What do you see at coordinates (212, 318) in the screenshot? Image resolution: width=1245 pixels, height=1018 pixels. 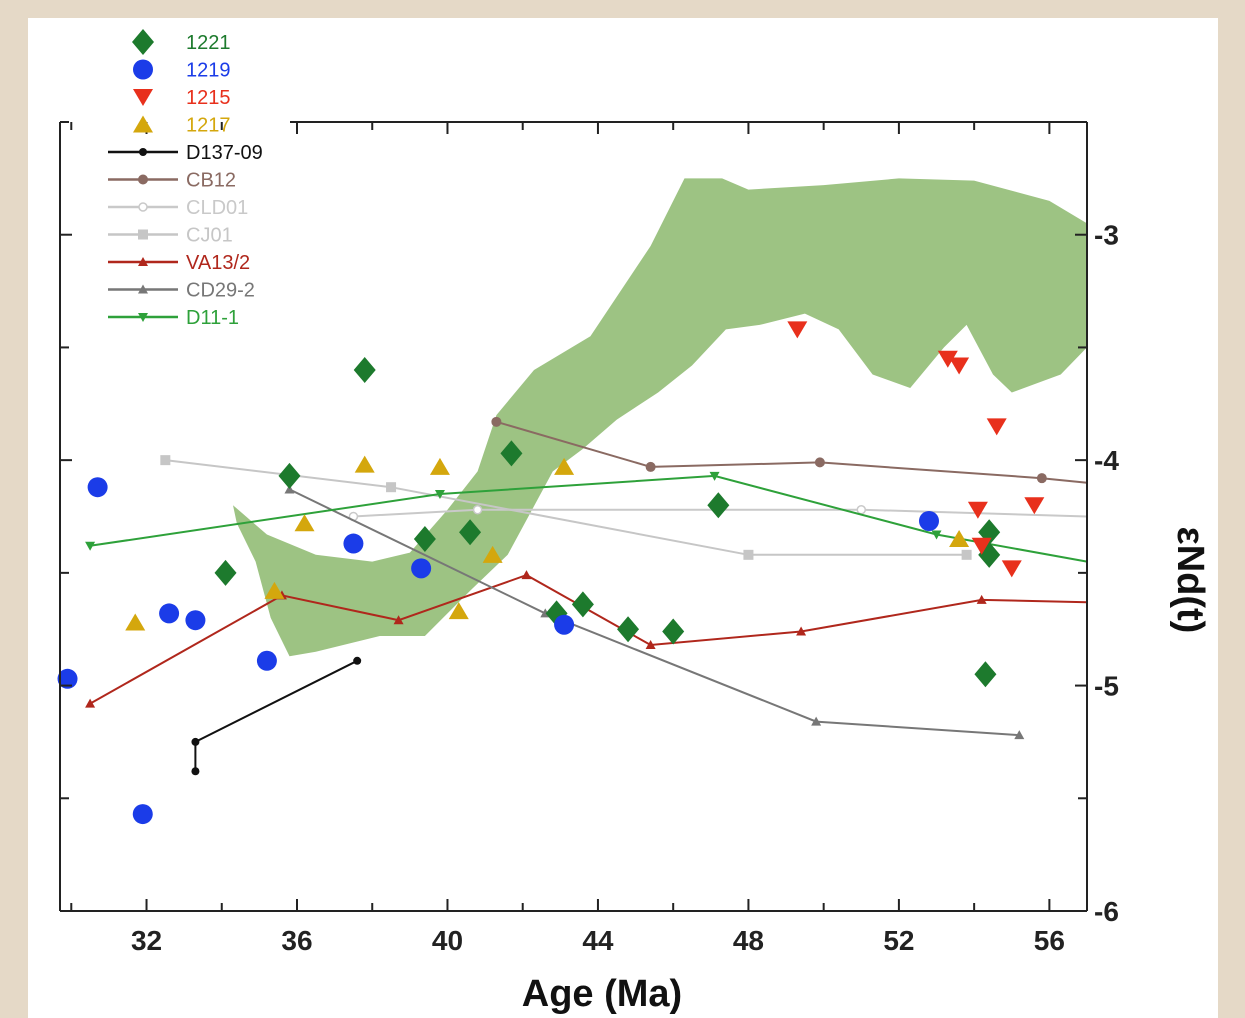 I see `legend-label-d11-1: D11-1` at bounding box center [212, 318].